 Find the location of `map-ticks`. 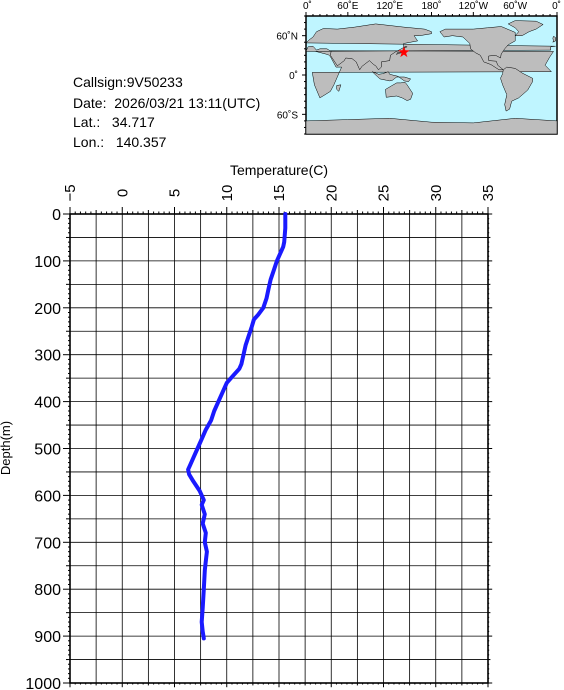

map-ticks is located at coordinates (430, 73).